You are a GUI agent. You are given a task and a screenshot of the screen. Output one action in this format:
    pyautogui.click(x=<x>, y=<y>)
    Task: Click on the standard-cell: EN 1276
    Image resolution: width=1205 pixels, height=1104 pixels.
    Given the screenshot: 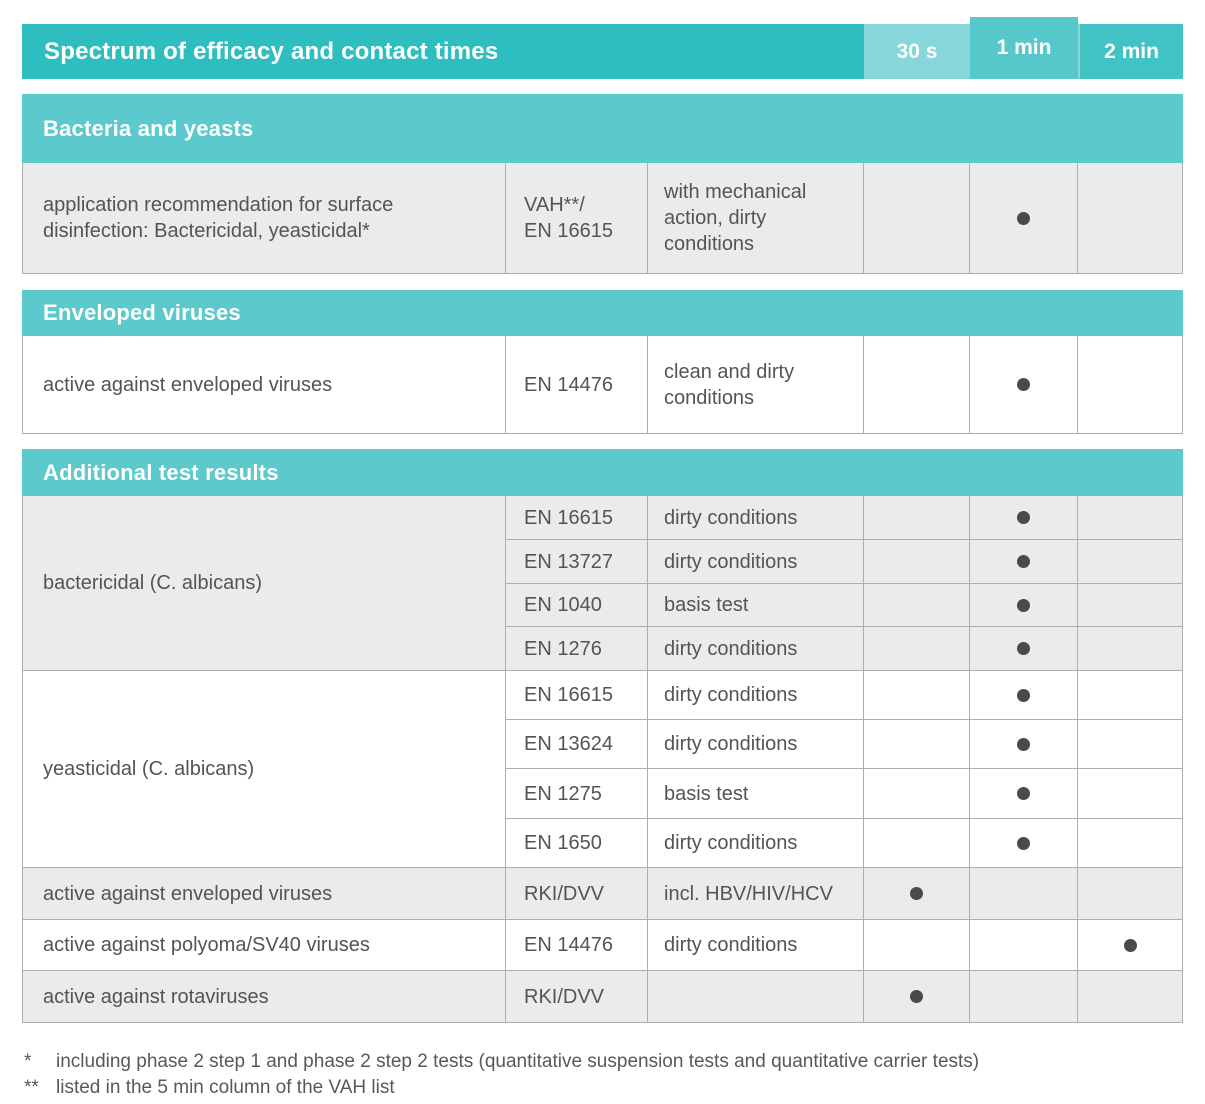 What is the action you would take?
    pyautogui.click(x=576, y=648)
    